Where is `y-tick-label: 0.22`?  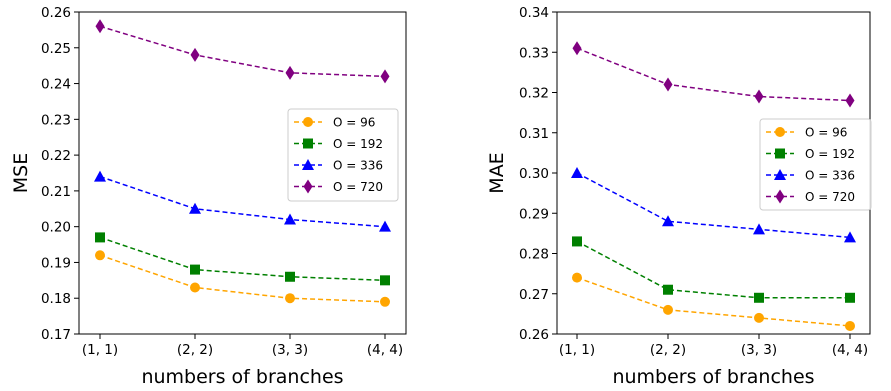
y-tick-label: 0.22 is located at coordinates (56, 156).